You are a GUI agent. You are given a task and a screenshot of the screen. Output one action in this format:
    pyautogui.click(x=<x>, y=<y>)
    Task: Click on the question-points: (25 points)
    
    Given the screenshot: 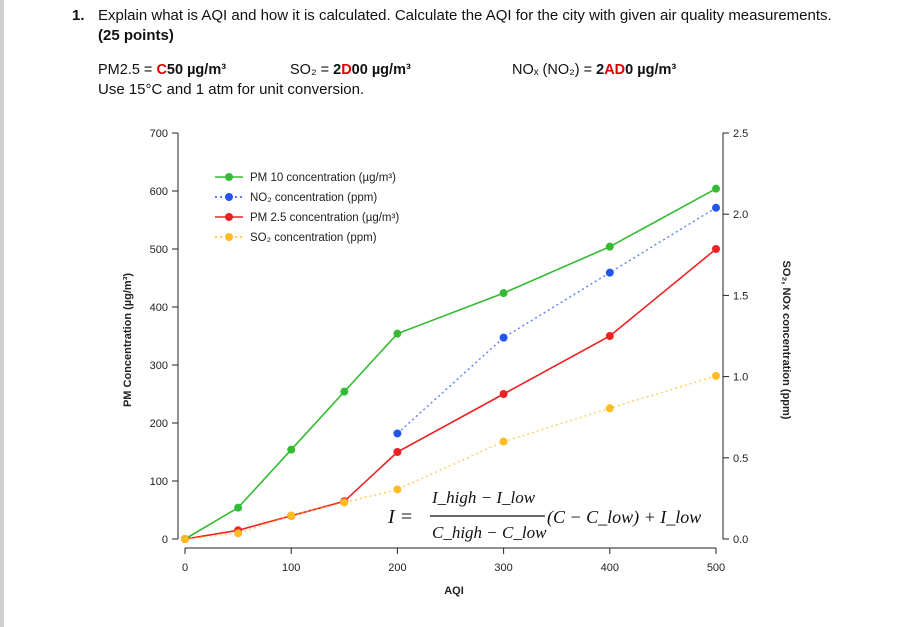 What is the action you would take?
    pyautogui.click(x=136, y=35)
    